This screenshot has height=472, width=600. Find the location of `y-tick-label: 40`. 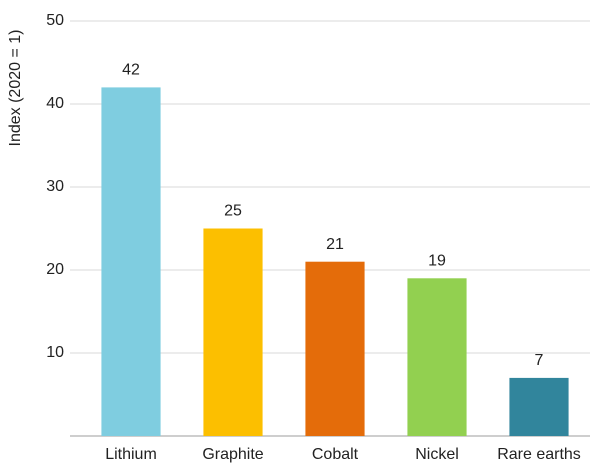

y-tick-label: 40 is located at coordinates (55, 103).